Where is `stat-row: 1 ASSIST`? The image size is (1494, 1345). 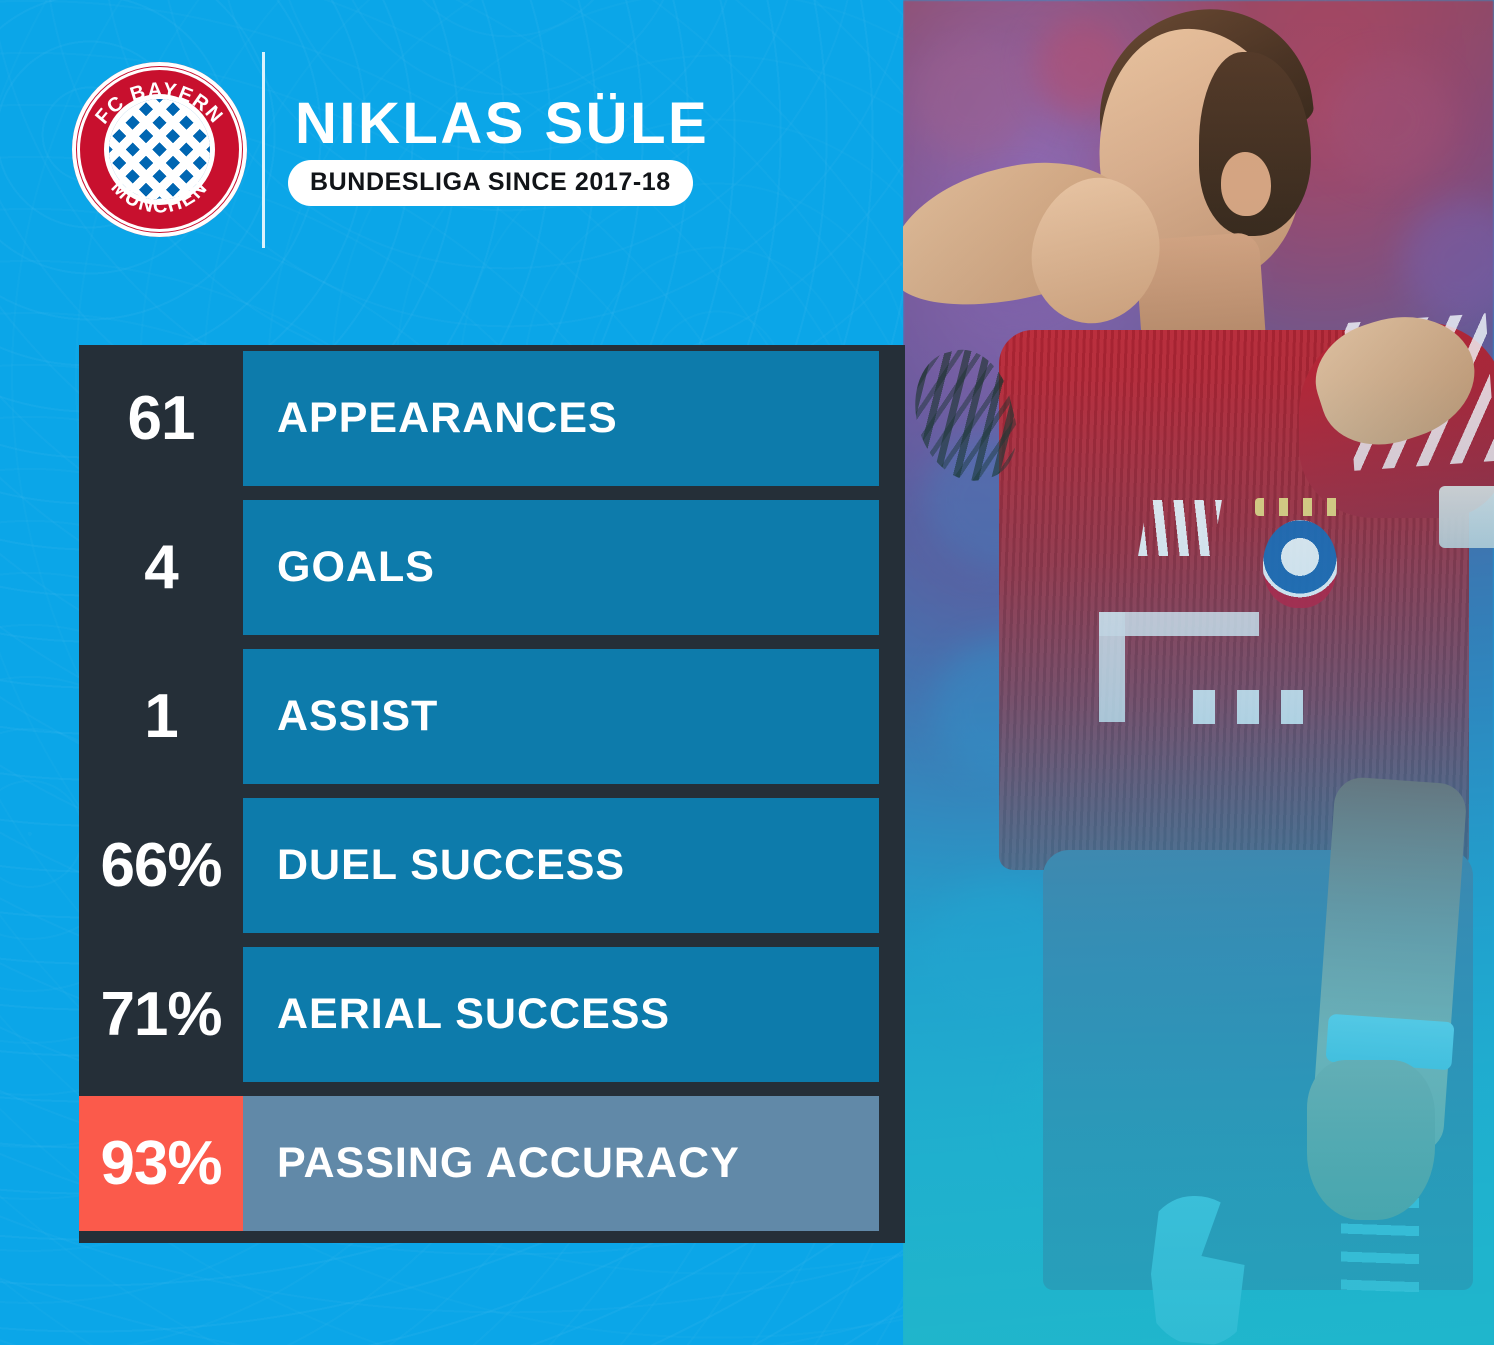 stat-row: 1 ASSIST is located at coordinates (479, 716).